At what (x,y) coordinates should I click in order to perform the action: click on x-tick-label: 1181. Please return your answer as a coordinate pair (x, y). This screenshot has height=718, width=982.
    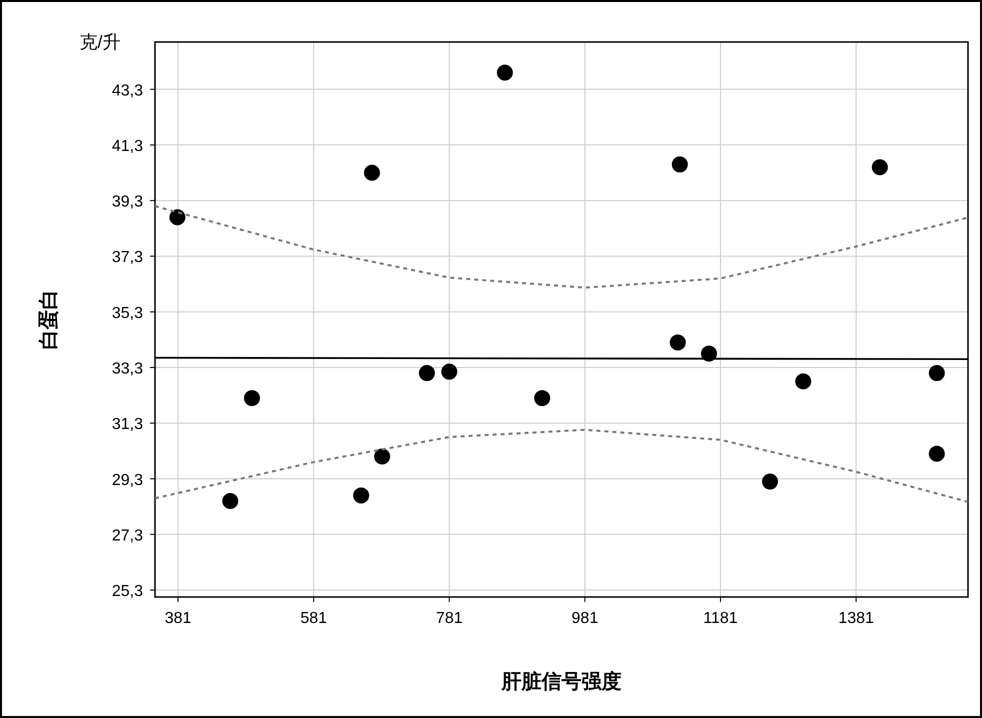
    Looking at the image, I should click on (720, 618).